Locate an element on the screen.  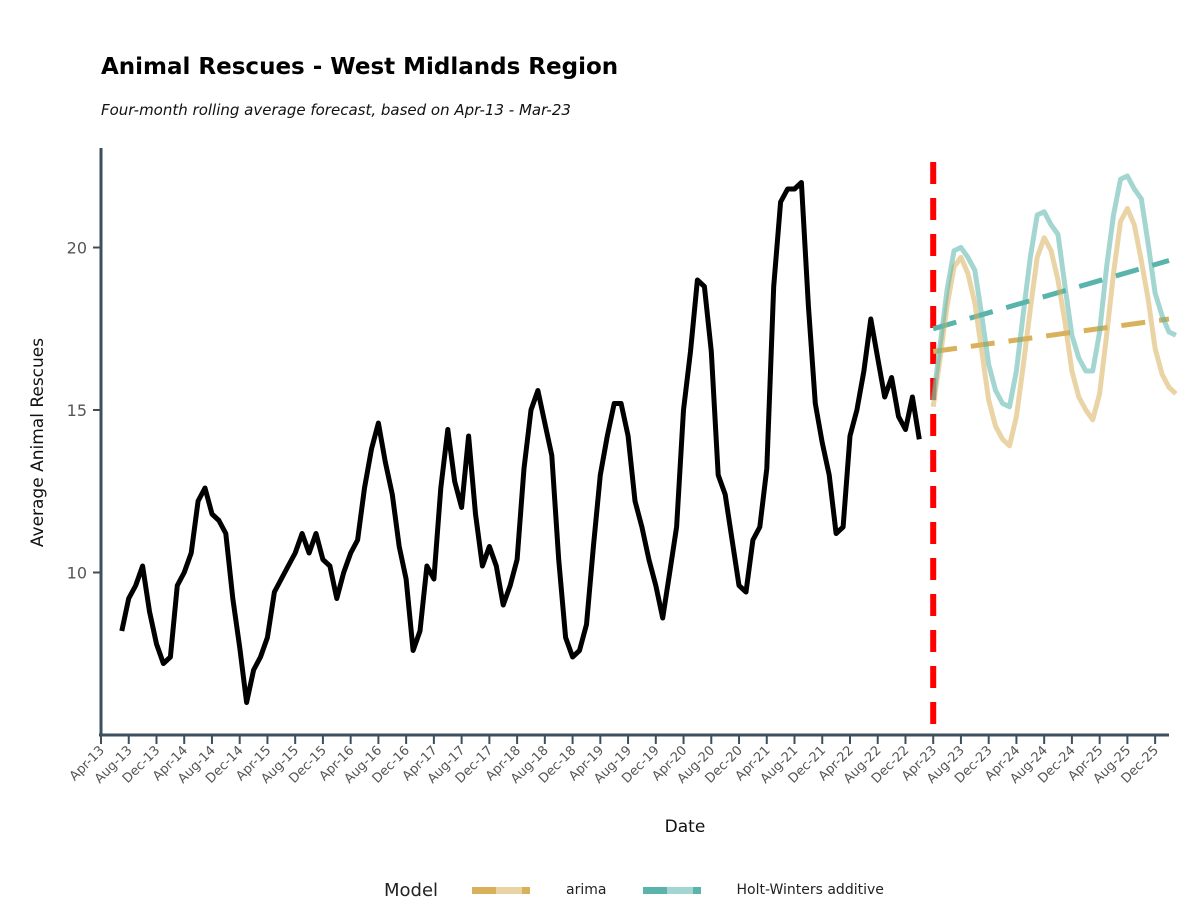
y-tick-label-20: 20 is located at coordinates (77, 248).